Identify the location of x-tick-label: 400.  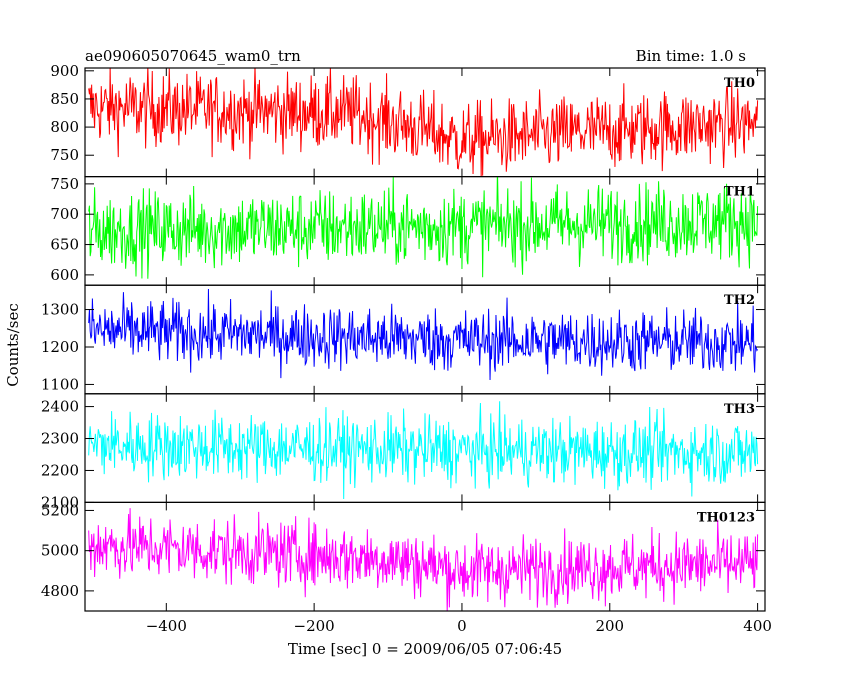
(757, 626).